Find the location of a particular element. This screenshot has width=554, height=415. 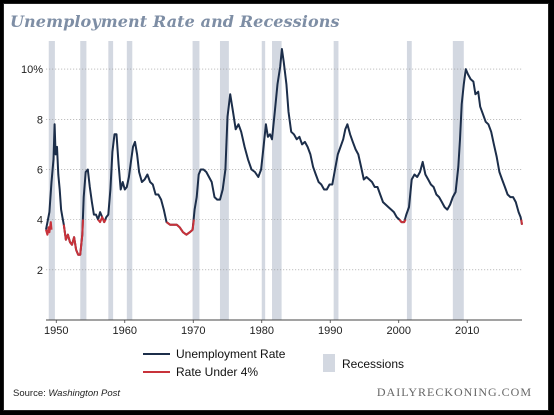

source-name: Washington Post is located at coordinates (84, 393).